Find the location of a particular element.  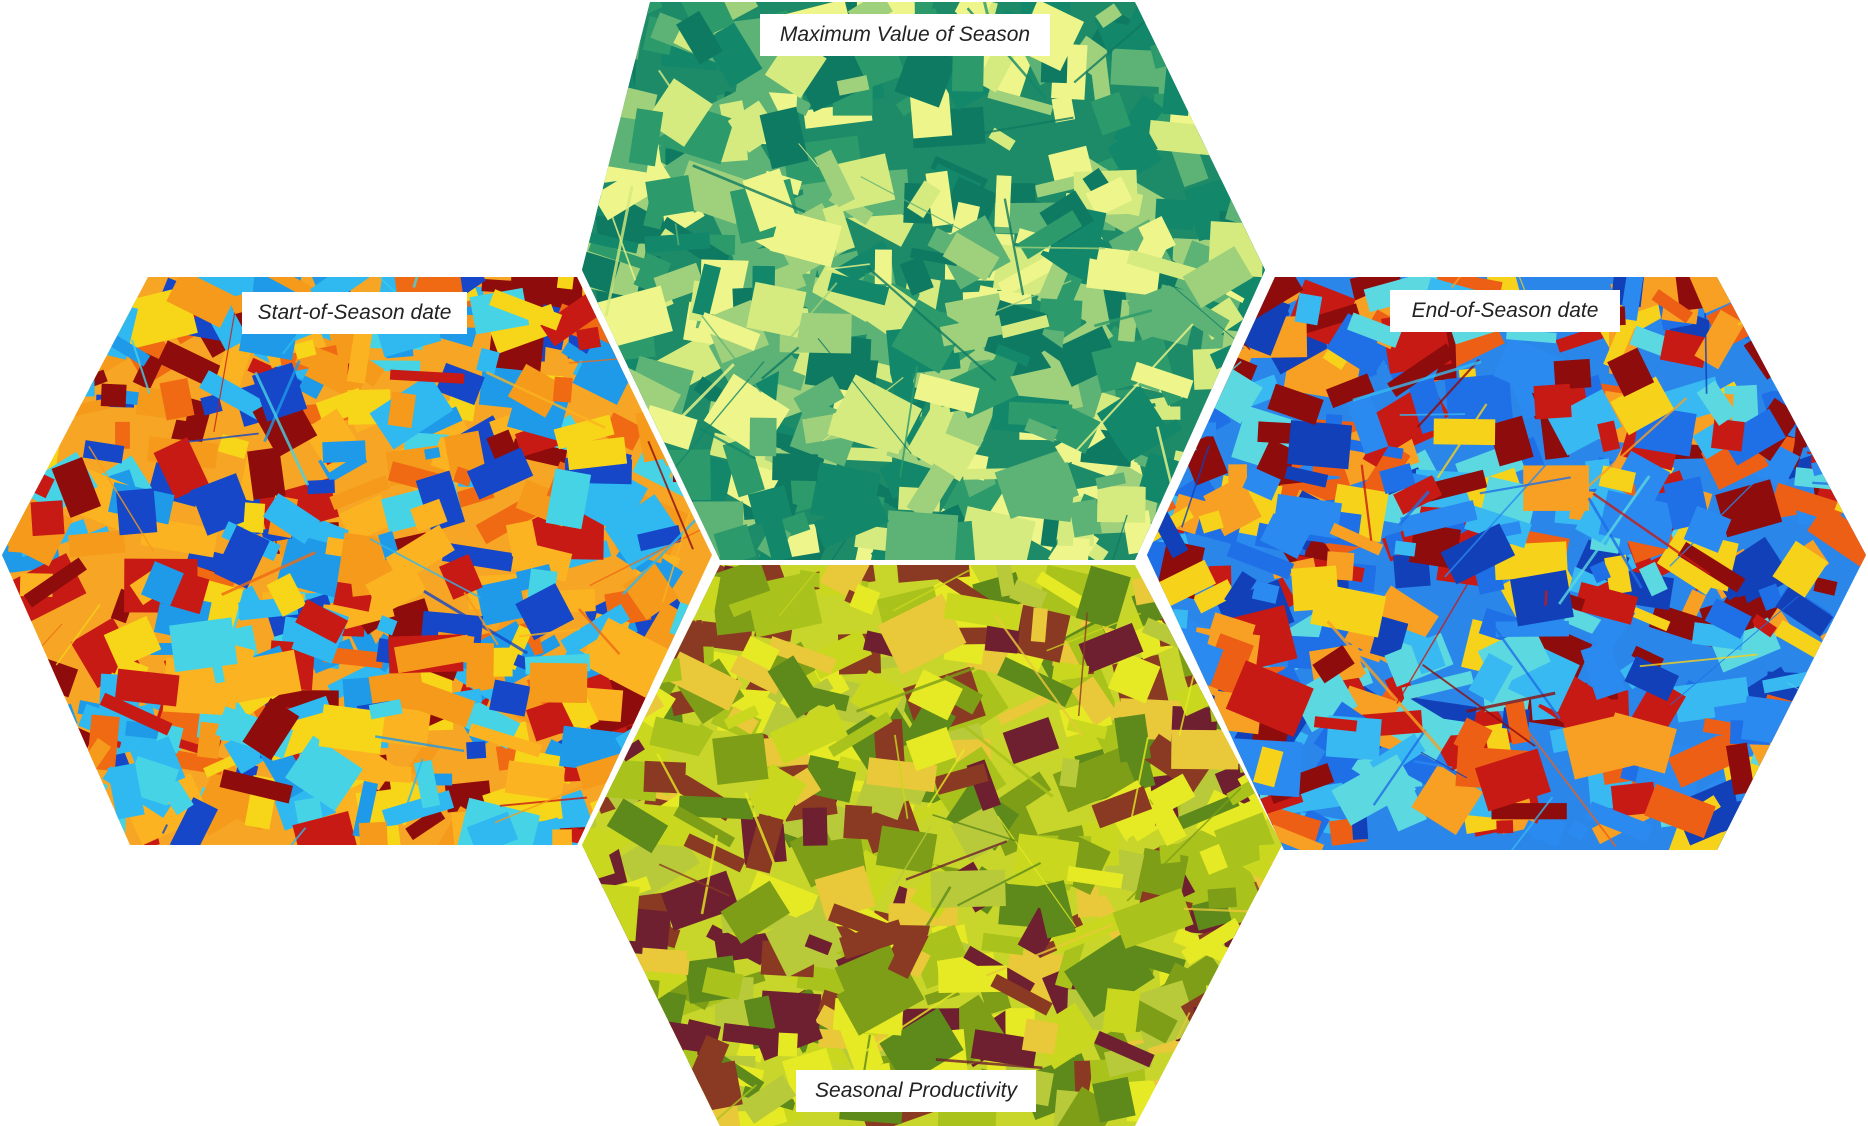

seasonal-productivity-label: Seasonal Productivity is located at coordinates (916, 1091).